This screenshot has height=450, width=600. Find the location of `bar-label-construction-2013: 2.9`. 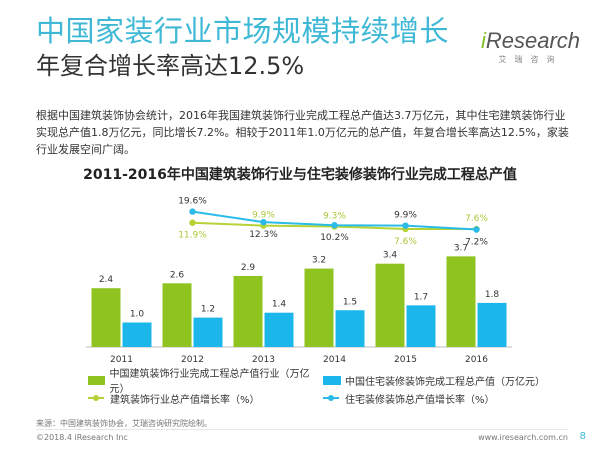

bar-label-construction-2013: 2.9 is located at coordinates (248, 268).